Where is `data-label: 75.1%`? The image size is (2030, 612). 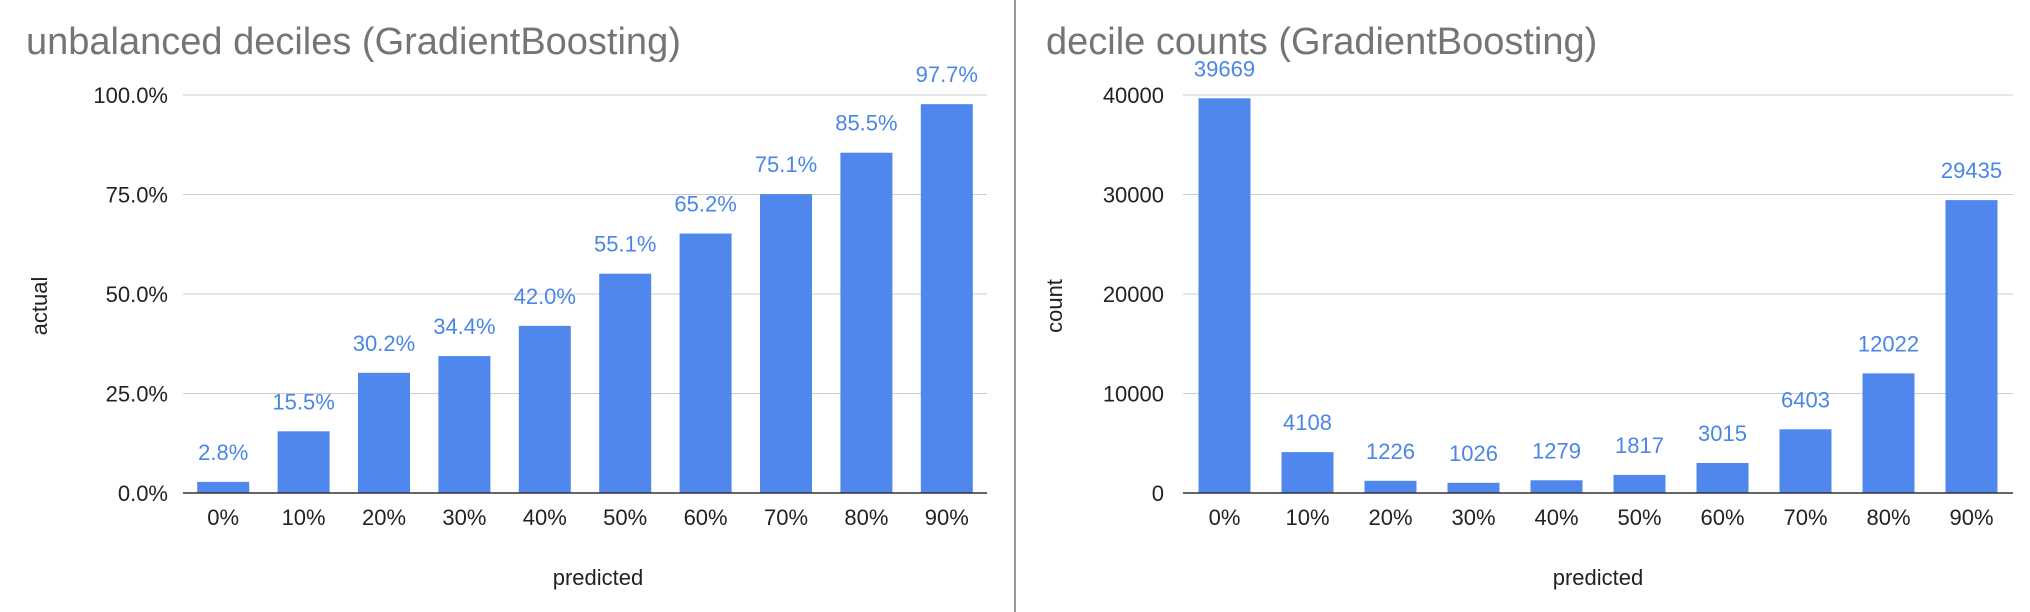
data-label: 75.1% is located at coordinates (786, 164).